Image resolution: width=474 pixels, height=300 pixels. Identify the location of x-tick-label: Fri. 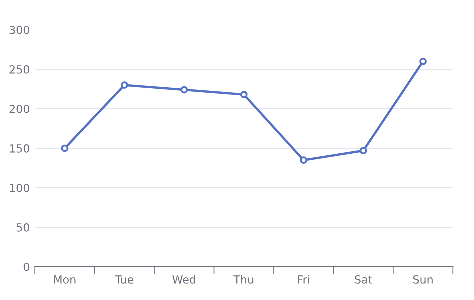
(304, 279).